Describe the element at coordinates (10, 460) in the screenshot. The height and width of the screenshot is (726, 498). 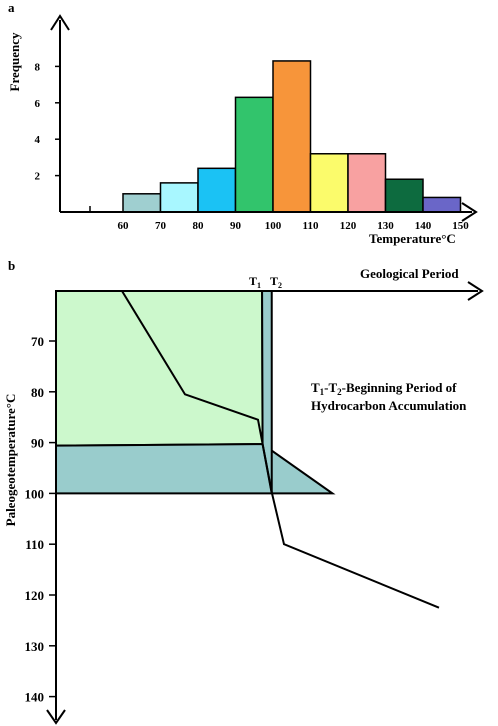
I see `y-axis-b-title: Paleogeotemperature°C` at that location.